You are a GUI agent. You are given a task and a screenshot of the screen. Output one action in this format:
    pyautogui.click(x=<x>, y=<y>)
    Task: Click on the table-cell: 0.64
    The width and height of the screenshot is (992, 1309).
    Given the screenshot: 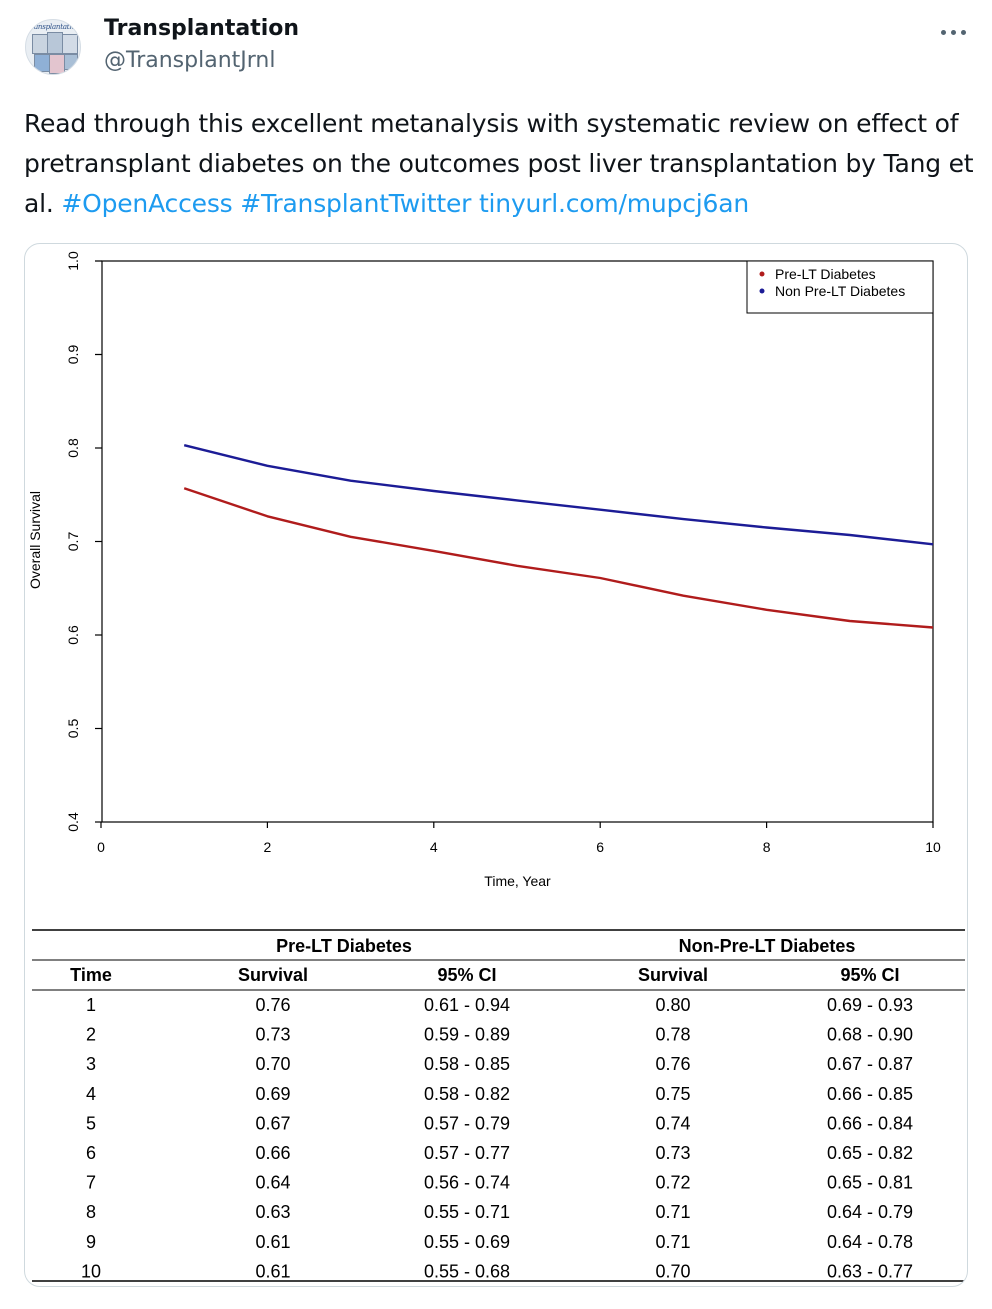 What is the action you would take?
    pyautogui.click(x=272, y=1183)
    